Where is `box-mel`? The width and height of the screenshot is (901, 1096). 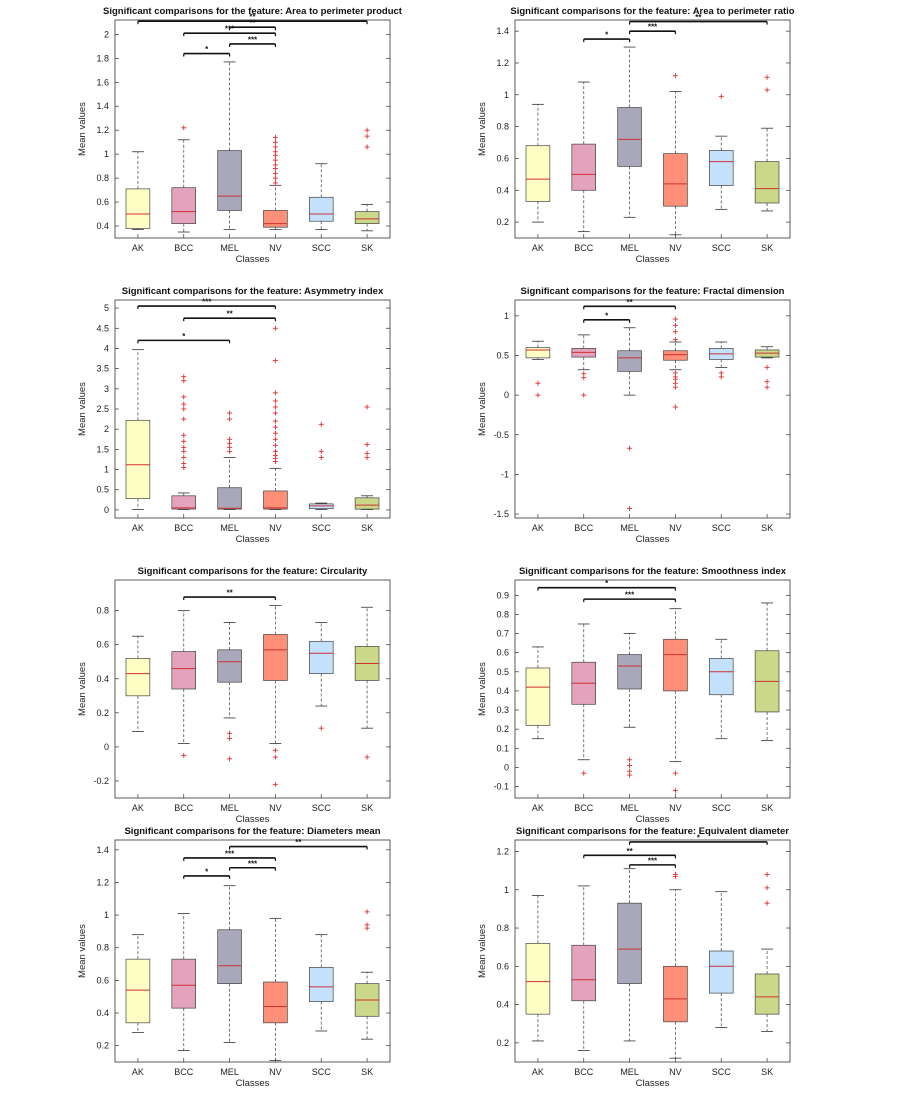 box-mel is located at coordinates (629, 705).